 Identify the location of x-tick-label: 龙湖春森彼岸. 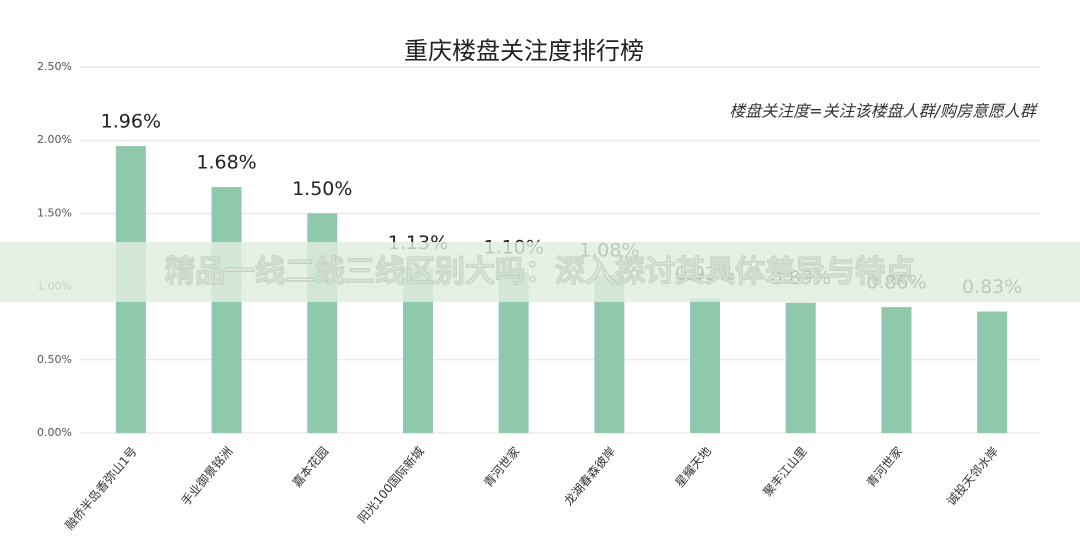
(590, 476).